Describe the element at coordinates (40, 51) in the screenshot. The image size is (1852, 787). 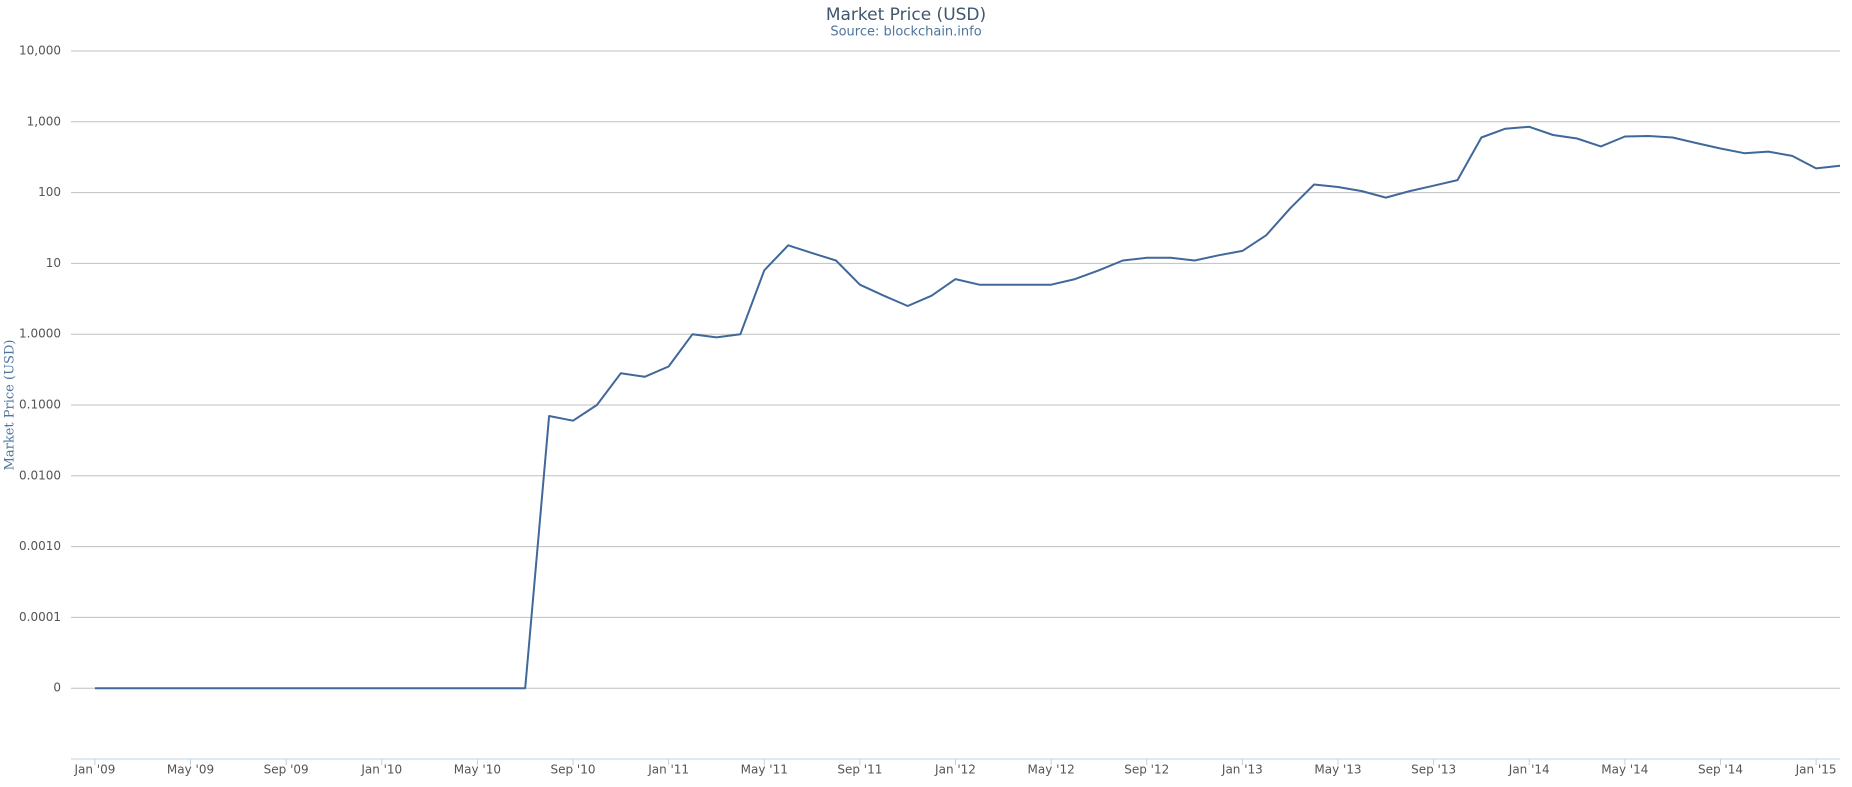
I see `y-tick-label: 10,000` at that location.